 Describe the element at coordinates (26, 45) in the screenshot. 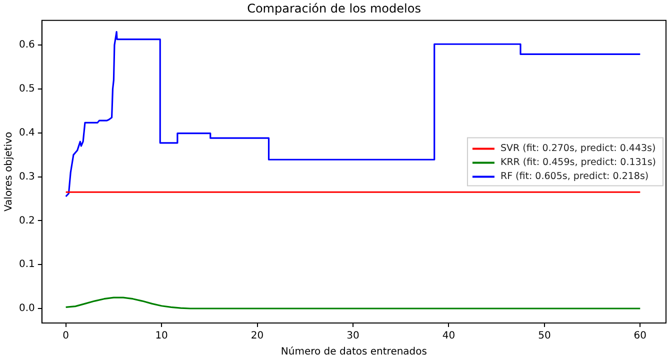

I see `y-tick-label: 0.6` at that location.